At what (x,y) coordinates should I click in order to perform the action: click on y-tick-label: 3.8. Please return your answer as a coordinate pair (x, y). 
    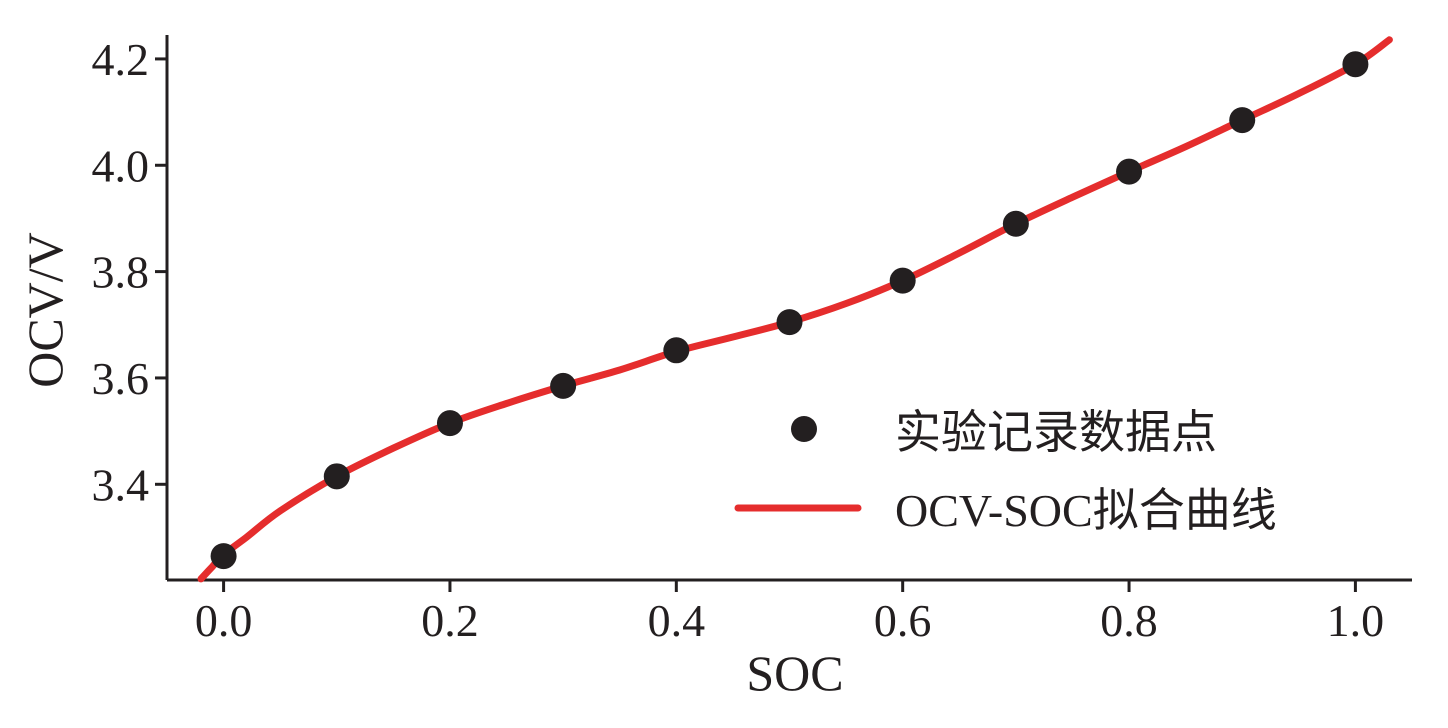
    Looking at the image, I should click on (121, 272).